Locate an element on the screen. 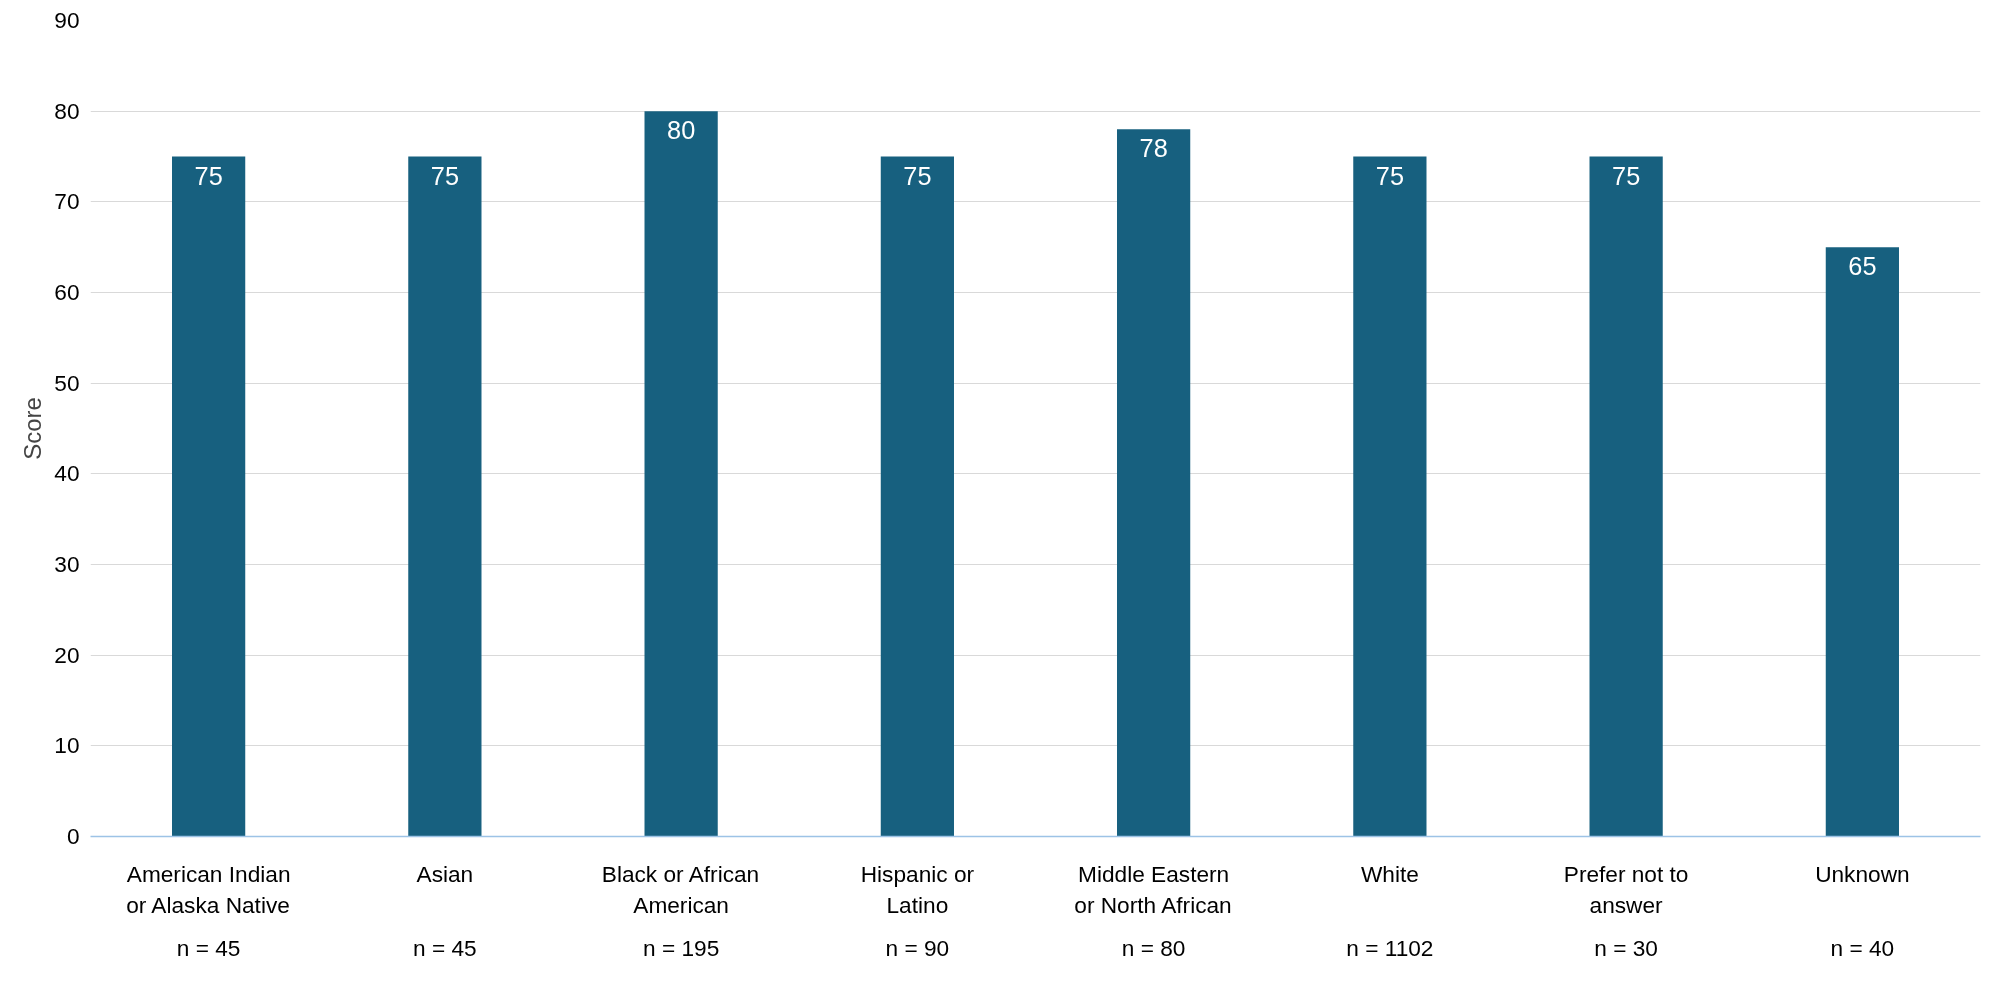  y-axis-title: Score is located at coordinates (33, 428).